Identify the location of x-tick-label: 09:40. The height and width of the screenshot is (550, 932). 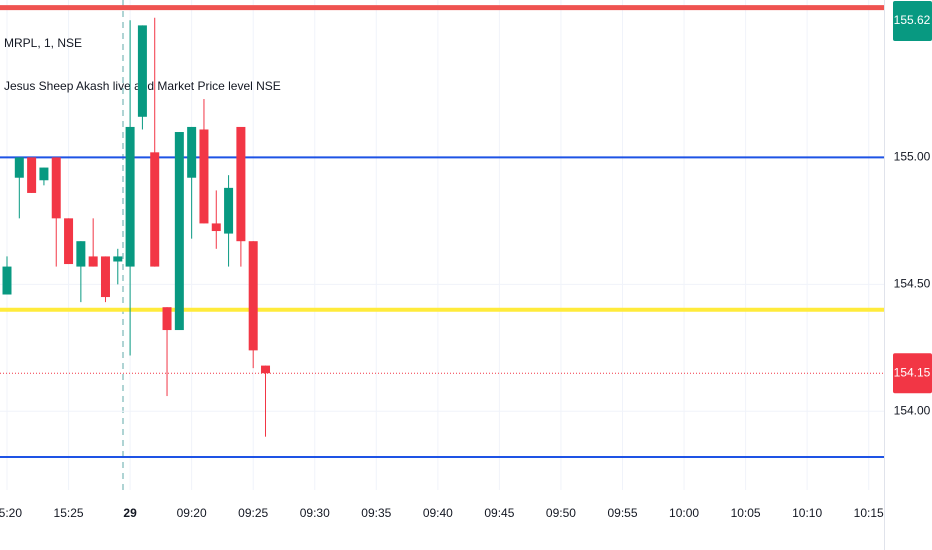
(438, 513).